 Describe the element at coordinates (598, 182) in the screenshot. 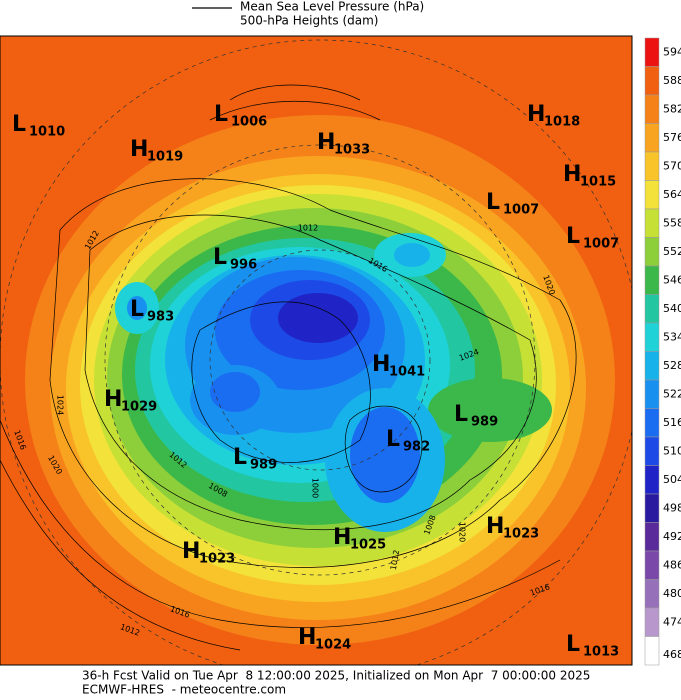

I see `center-value: 1015` at that location.